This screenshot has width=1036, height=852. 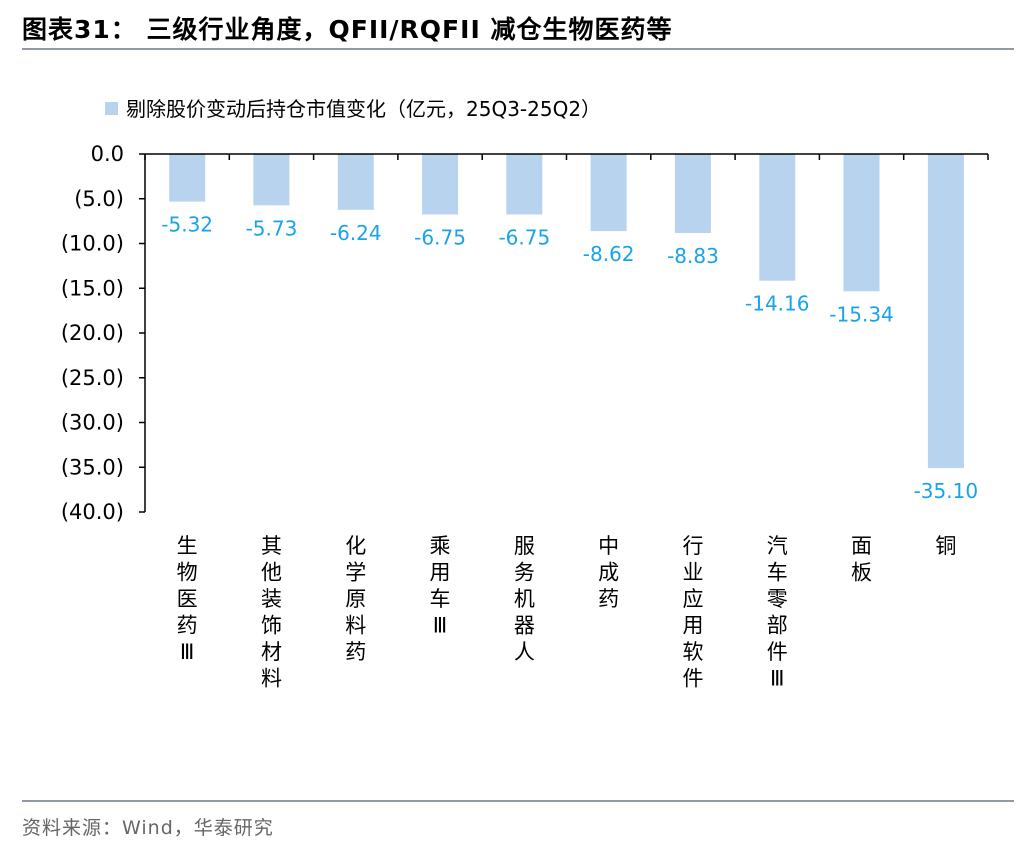 What do you see at coordinates (92, 467) in the screenshot?
I see `y-tick-label: (35.0)` at bounding box center [92, 467].